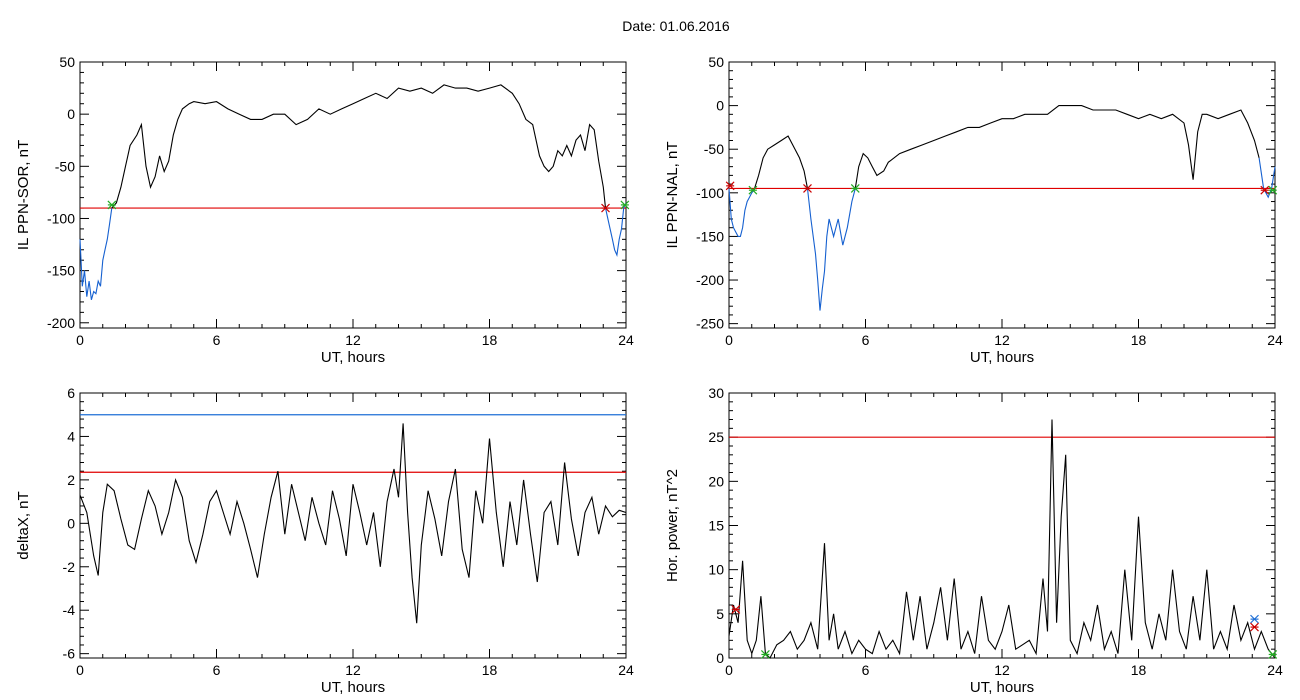  I want to click on y-axis-label: IL PPN-NAL, nT, so click(672, 195).